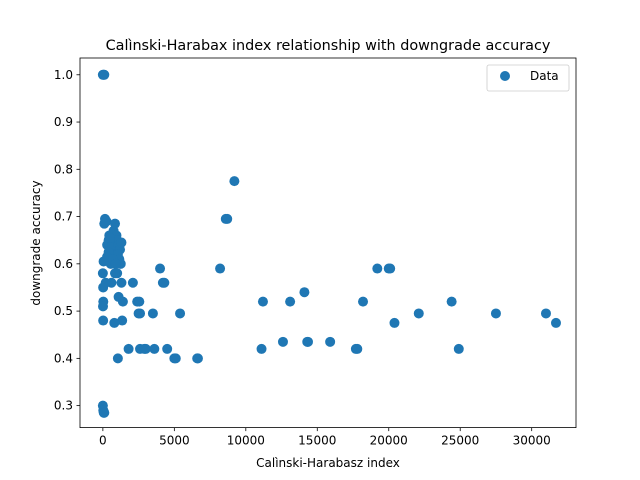 The height and width of the screenshot is (480, 640). I want to click on y-axis-ticks: 0.3 0.4 0.5 0.6 0.7 0.8 0.9 1.0, so click(67, 240).